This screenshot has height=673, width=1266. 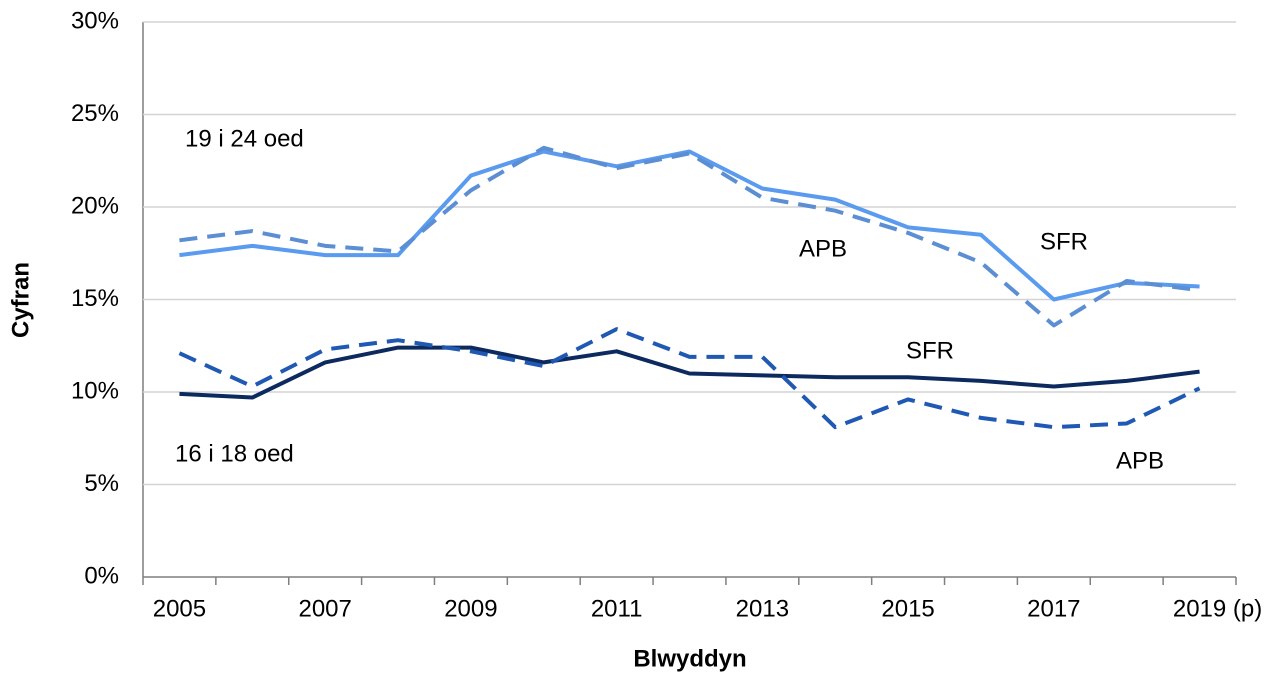 I want to click on y-tick-label: 20%, so click(x=95, y=205).